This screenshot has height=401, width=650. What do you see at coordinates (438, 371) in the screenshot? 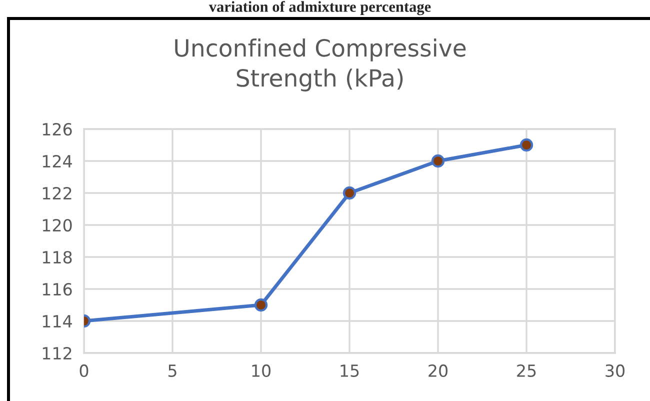
I see `x-tick-label: 20` at bounding box center [438, 371].